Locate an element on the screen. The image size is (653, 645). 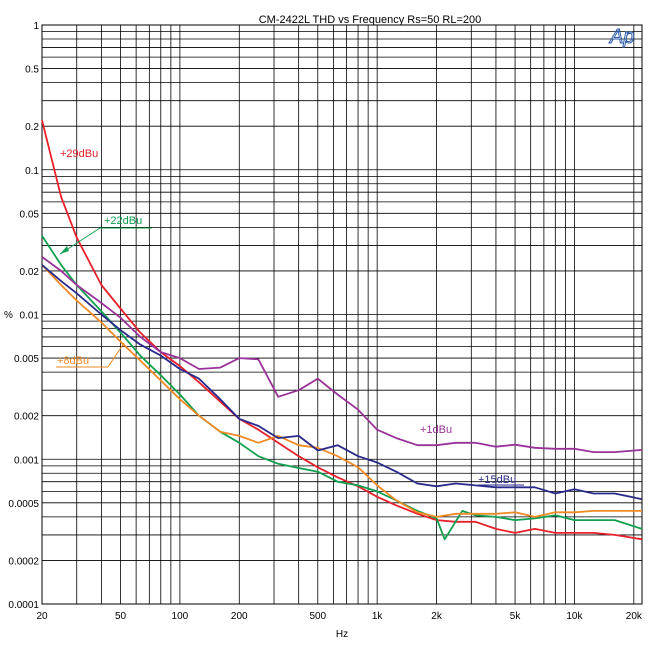
annotation-8dbu-leader is located at coordinates (116, 355).